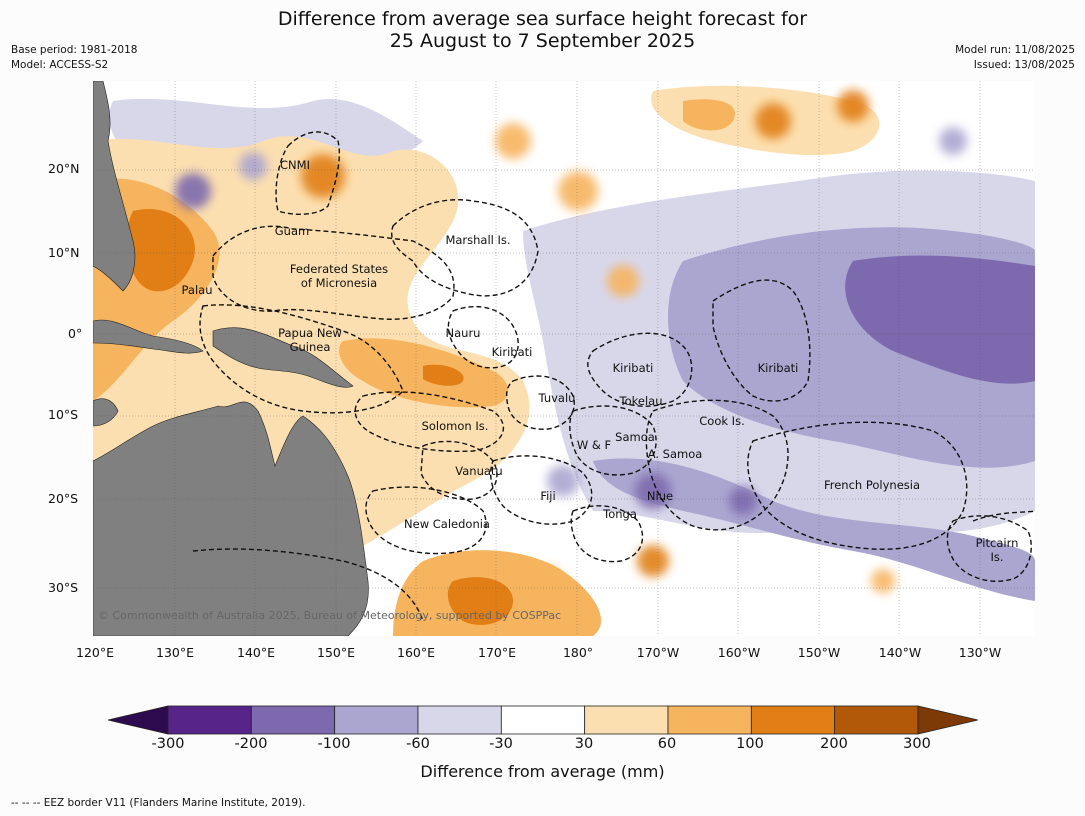 Image resolution: width=1085 pixels, height=816 pixels. I want to click on label-fsm-line-2: of Micronesia, so click(339, 283).